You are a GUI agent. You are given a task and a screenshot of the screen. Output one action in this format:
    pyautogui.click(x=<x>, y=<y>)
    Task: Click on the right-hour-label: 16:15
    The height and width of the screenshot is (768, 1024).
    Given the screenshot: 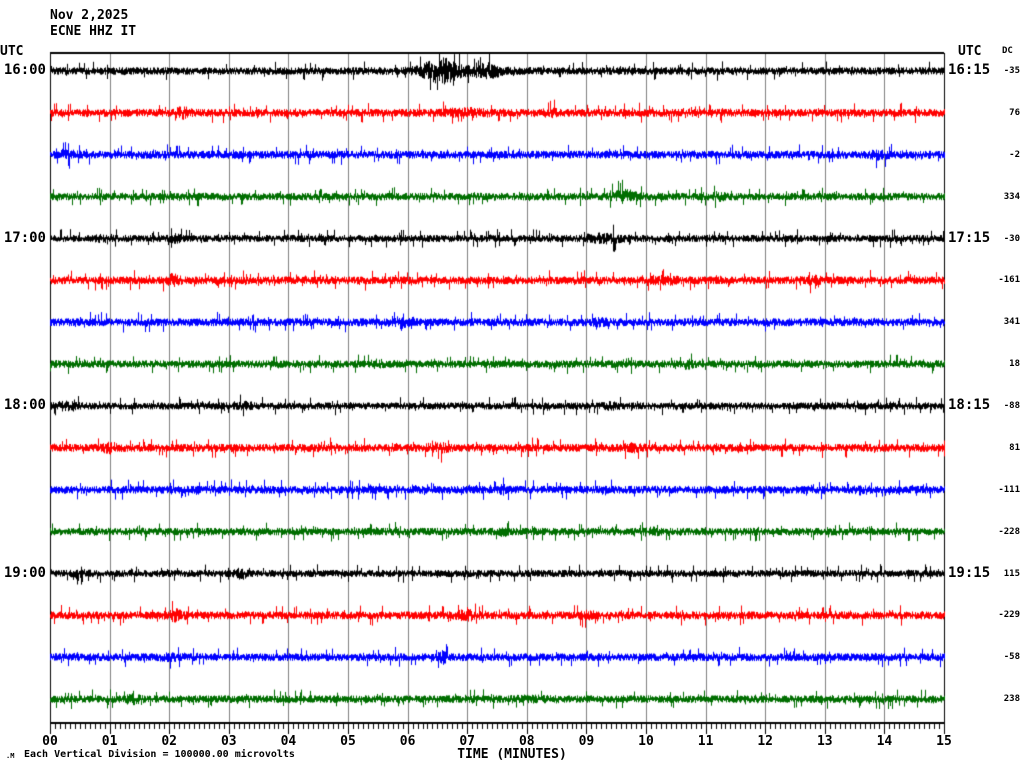 What is the action you would take?
    pyautogui.click(x=969, y=70)
    